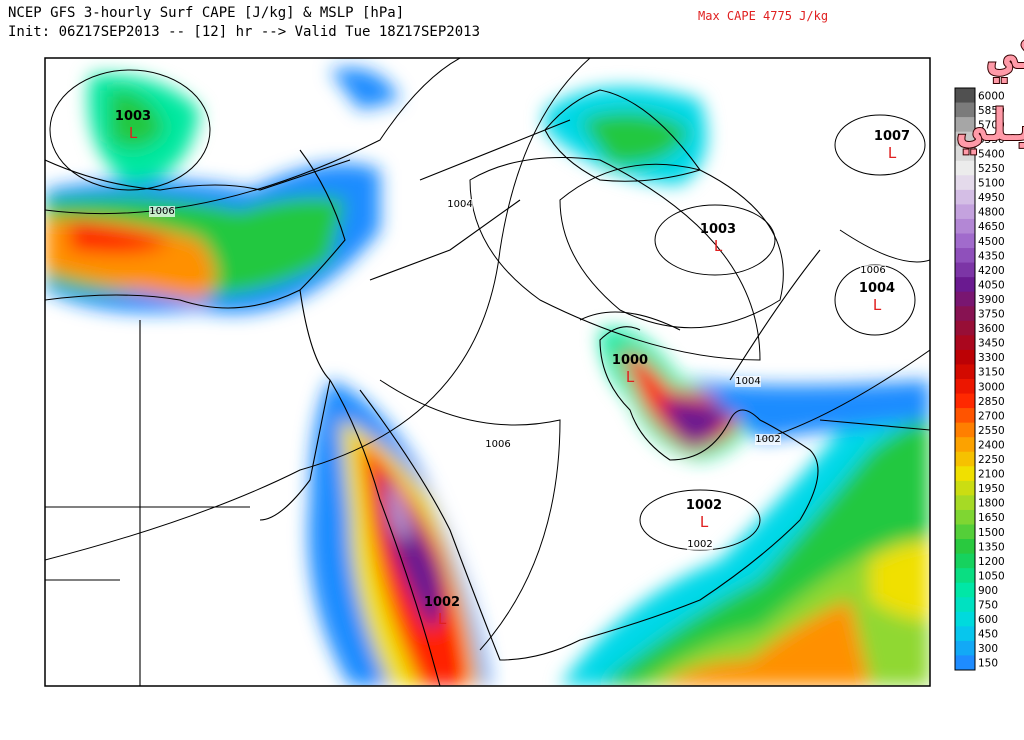  What do you see at coordinates (877, 288) in the screenshot?
I see `pressure-value: 1004` at bounding box center [877, 288].